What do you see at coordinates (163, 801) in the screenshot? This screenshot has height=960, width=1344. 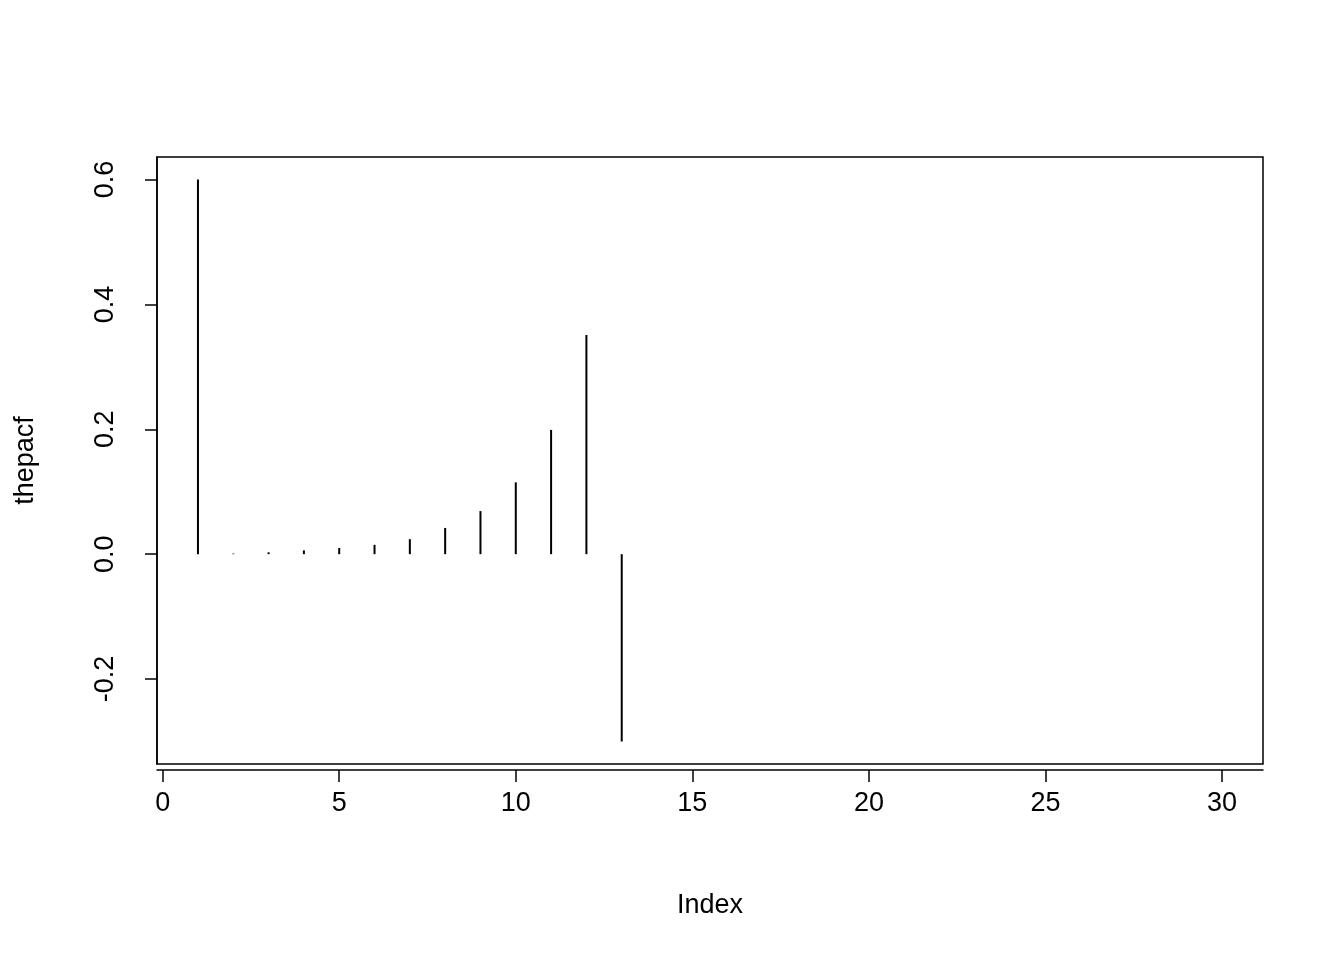 I see `x-tick-label: 0` at bounding box center [163, 801].